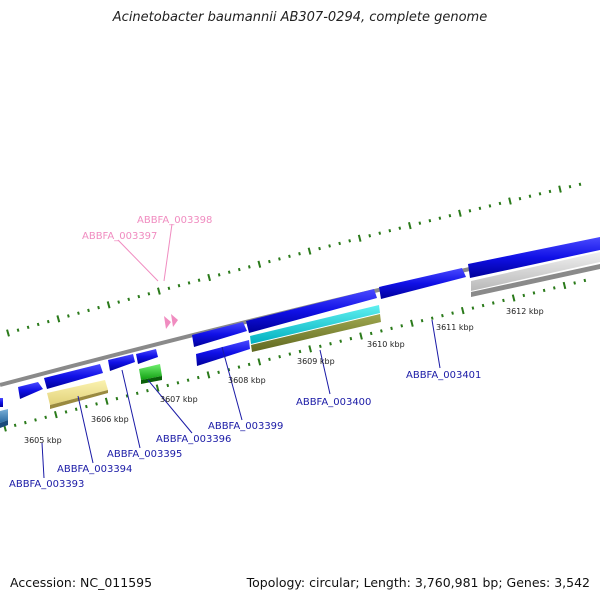  What do you see at coordinates (81, 582) in the screenshot?
I see `accession-text: Accession: NC_011595` at bounding box center [81, 582].